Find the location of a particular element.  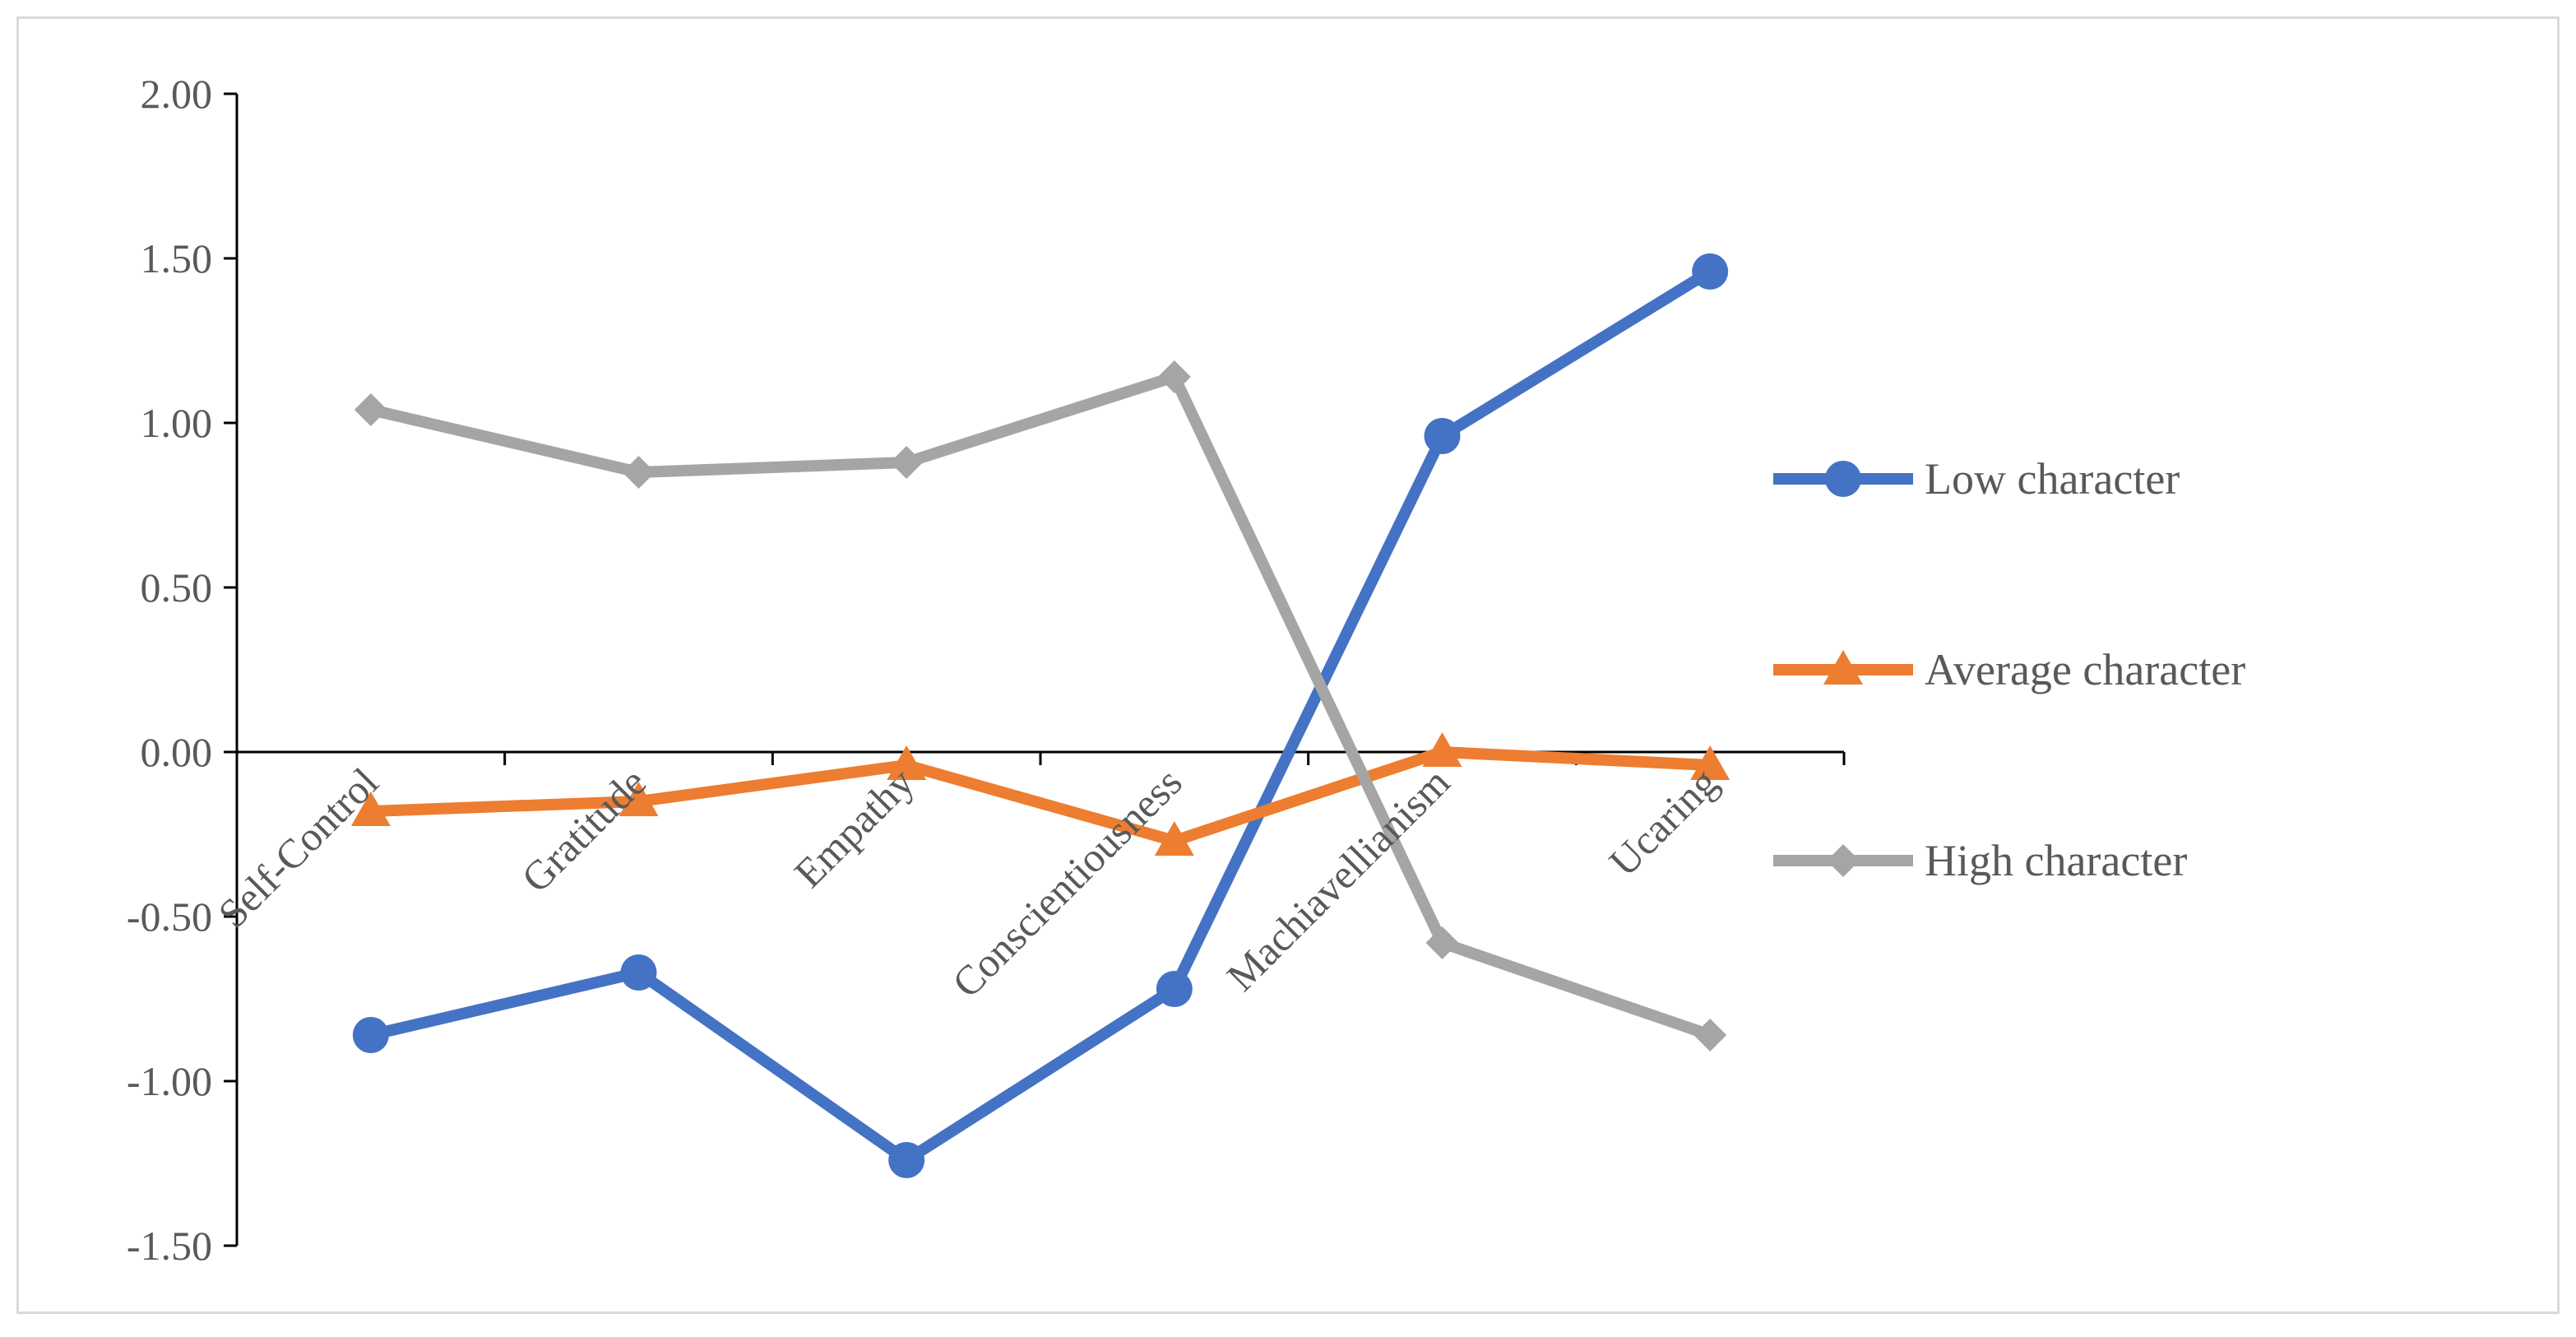

category-label: Machiavellianism is located at coordinates (1338, 879).